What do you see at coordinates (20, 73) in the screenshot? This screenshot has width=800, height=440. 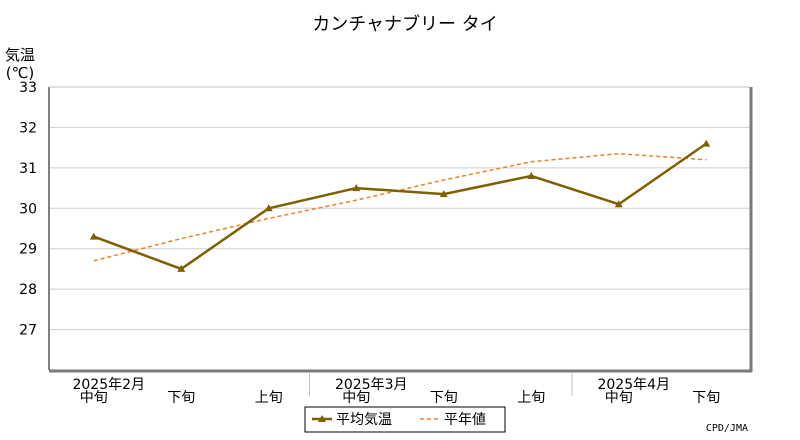 I see `y-axis-unit: (℃)` at bounding box center [20, 73].